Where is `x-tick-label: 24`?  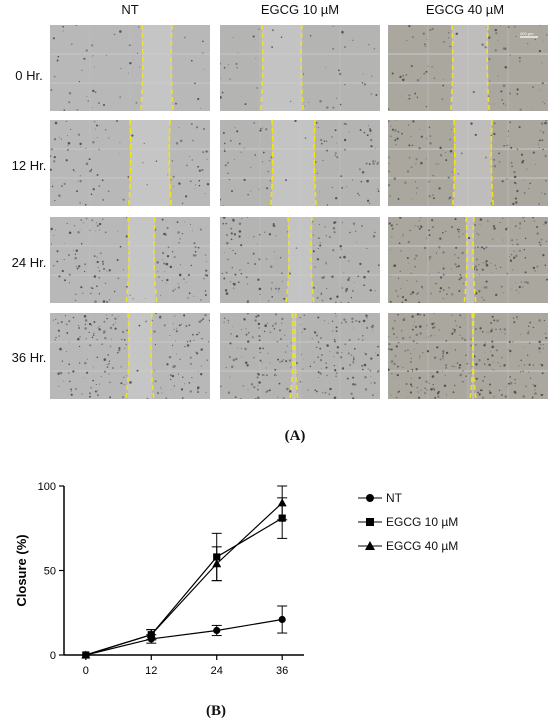 x-tick-label: 24 is located at coordinates (217, 671).